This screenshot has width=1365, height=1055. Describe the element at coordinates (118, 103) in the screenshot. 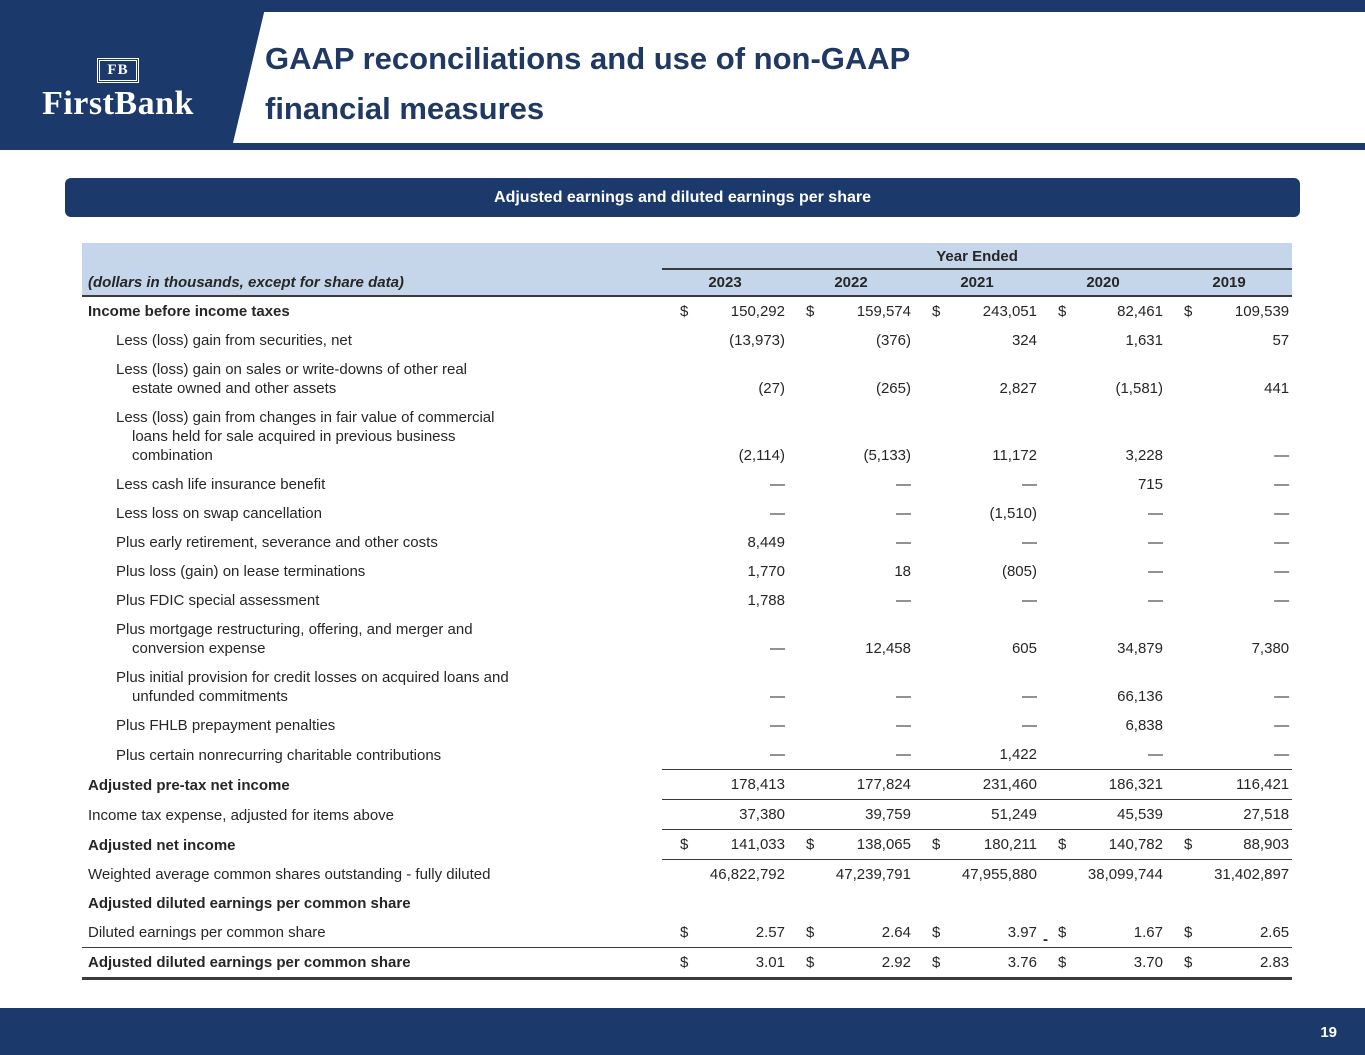

I see `logo-name: FirstBank` at that location.